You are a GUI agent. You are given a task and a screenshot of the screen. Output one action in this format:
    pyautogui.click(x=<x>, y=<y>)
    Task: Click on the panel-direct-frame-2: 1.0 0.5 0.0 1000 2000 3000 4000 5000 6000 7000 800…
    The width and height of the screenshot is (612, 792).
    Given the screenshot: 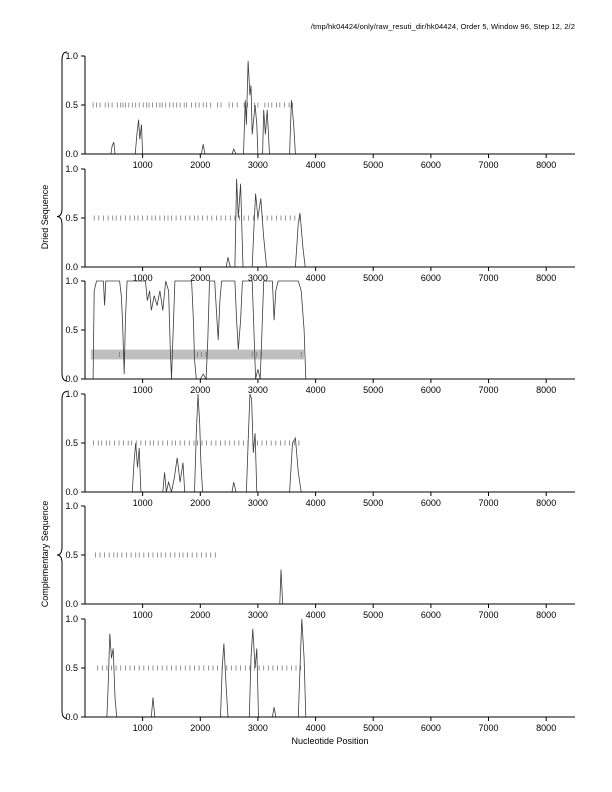 What is the action you would take?
    pyautogui.click(x=320, y=223)
    